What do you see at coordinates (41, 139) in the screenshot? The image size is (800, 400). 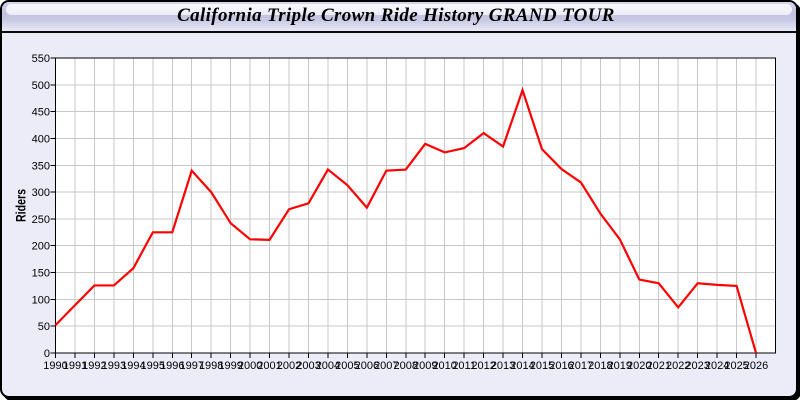 I see `svg-text: 400` at bounding box center [41, 139].